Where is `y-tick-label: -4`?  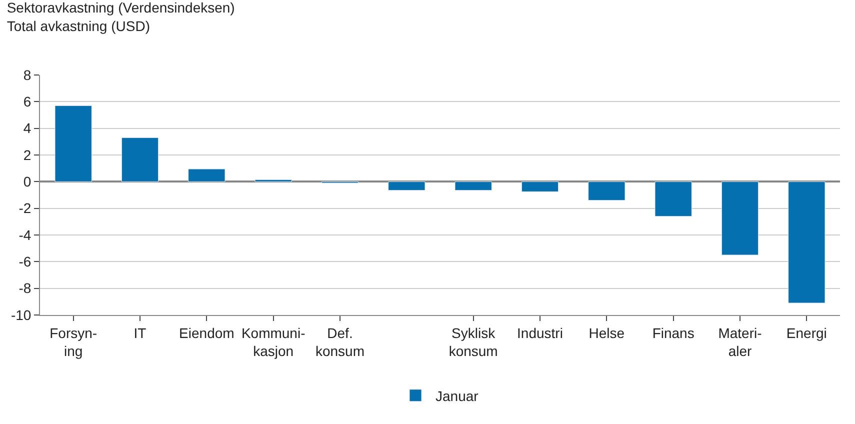 y-tick-label: -4 is located at coordinates (25, 234).